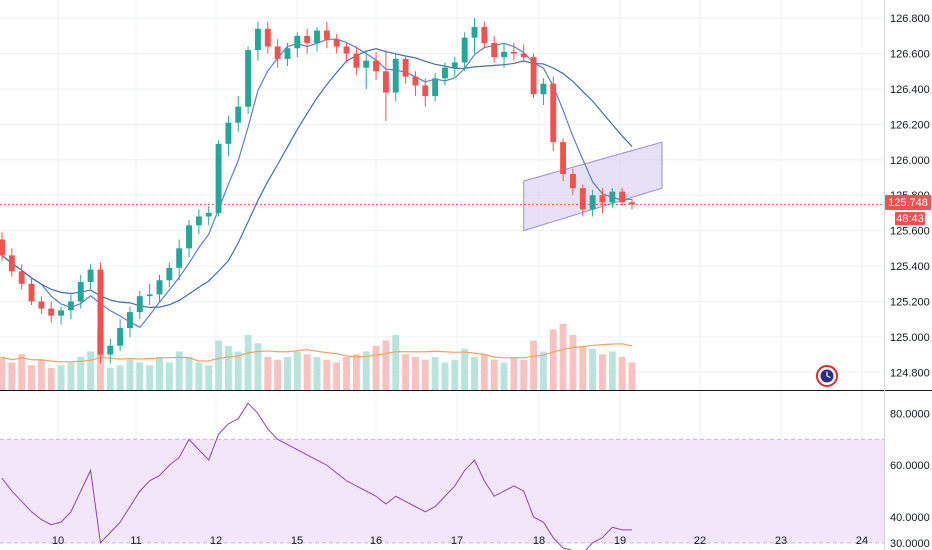  Describe the element at coordinates (910, 161) in the screenshot. I see `price-tick-label: 126.000` at that location.